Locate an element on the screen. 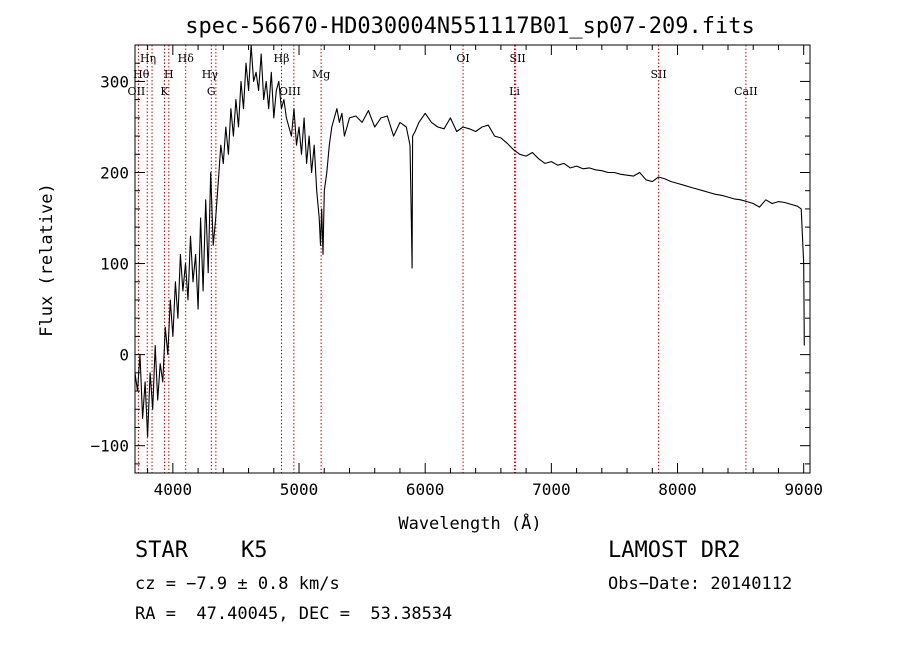 This screenshot has width=900, height=649. observation-date: Obs−Date: 20140112 is located at coordinates (700, 584).